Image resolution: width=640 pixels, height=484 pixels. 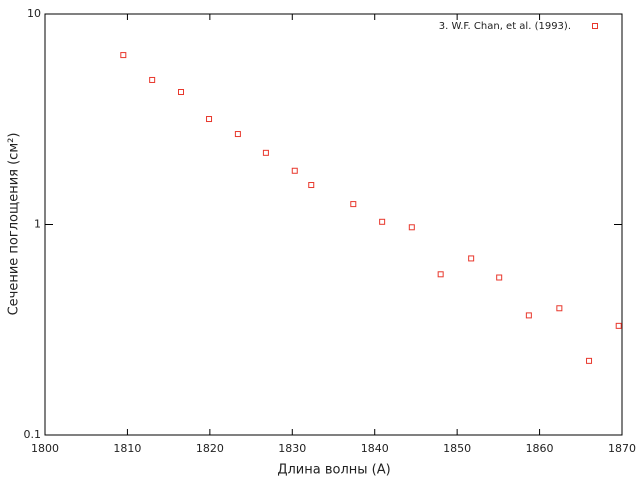 What do you see at coordinates (37, 224) in the screenshot?
I see `y-tick-label: 1` at bounding box center [37, 224].